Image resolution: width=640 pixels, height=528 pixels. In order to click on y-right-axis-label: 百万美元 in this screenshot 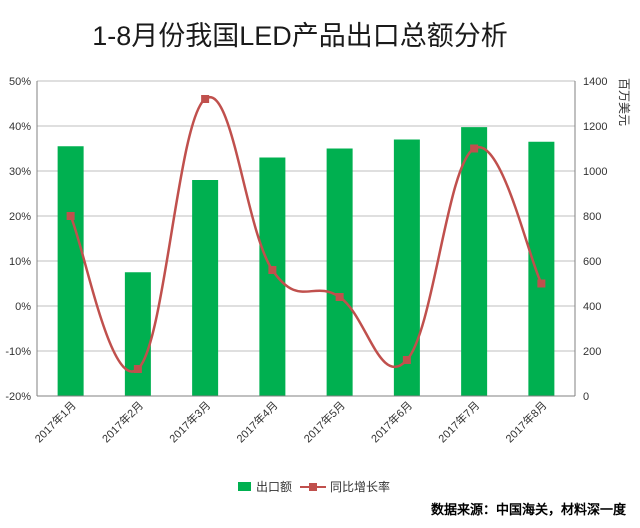, I will do `click(624, 102)`.